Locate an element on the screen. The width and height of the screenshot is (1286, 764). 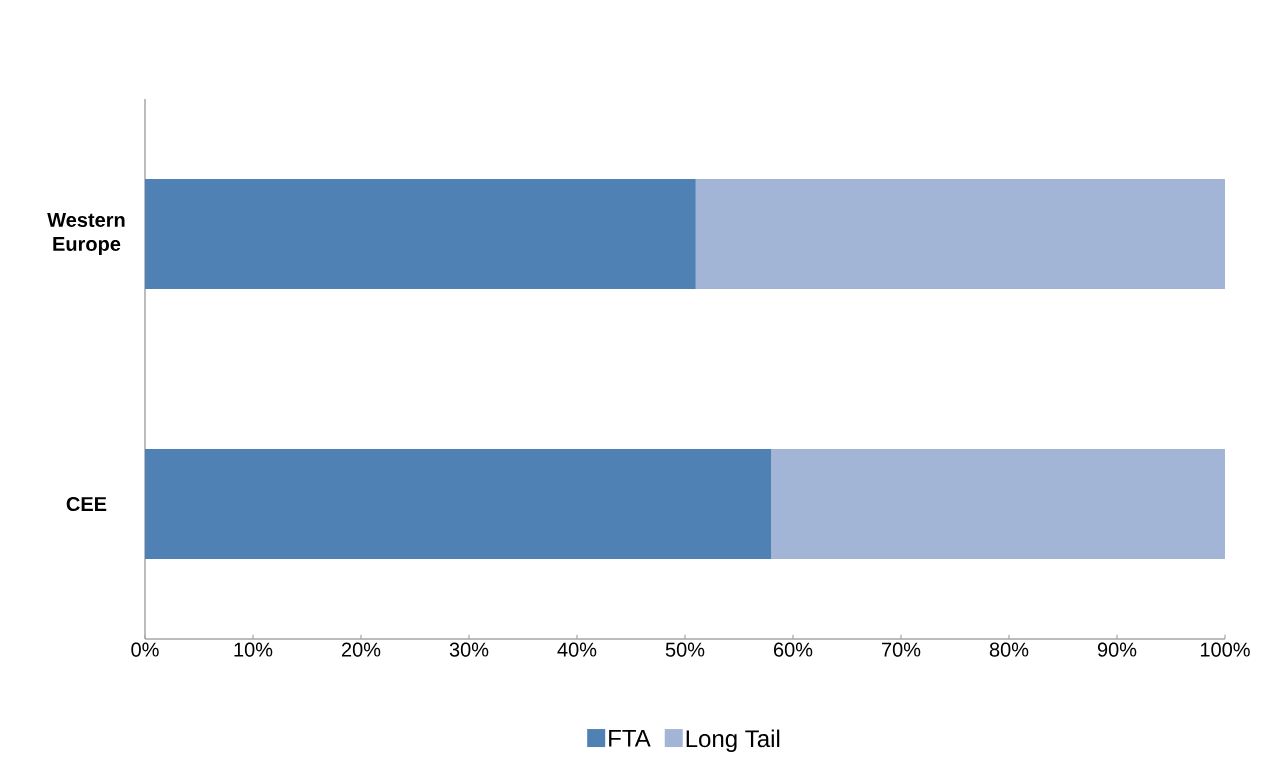
x-tick-label: 70% is located at coordinates (901, 649).